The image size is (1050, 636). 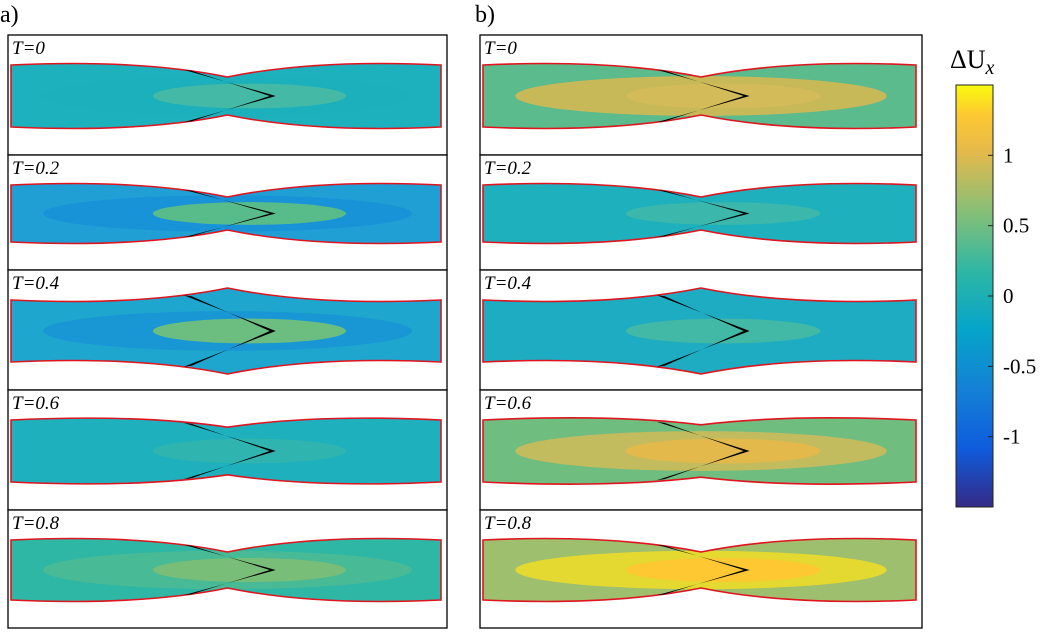 I want to click on colorbar-tick-label: 0.5, so click(x=1016, y=226).